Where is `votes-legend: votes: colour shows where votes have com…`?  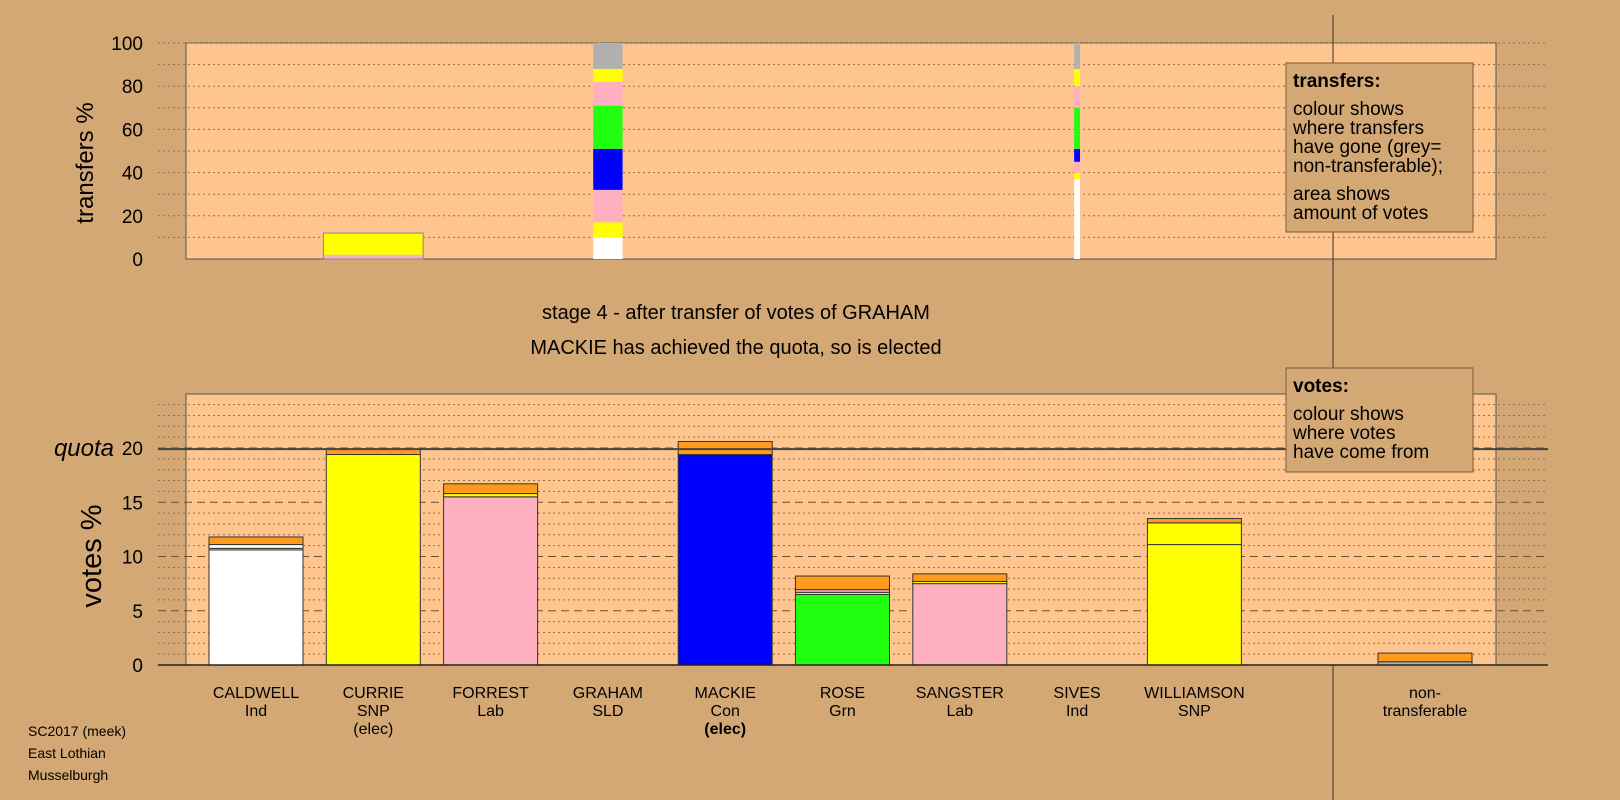
votes-legend: votes: colour shows where votes have com… is located at coordinates (1379, 420).